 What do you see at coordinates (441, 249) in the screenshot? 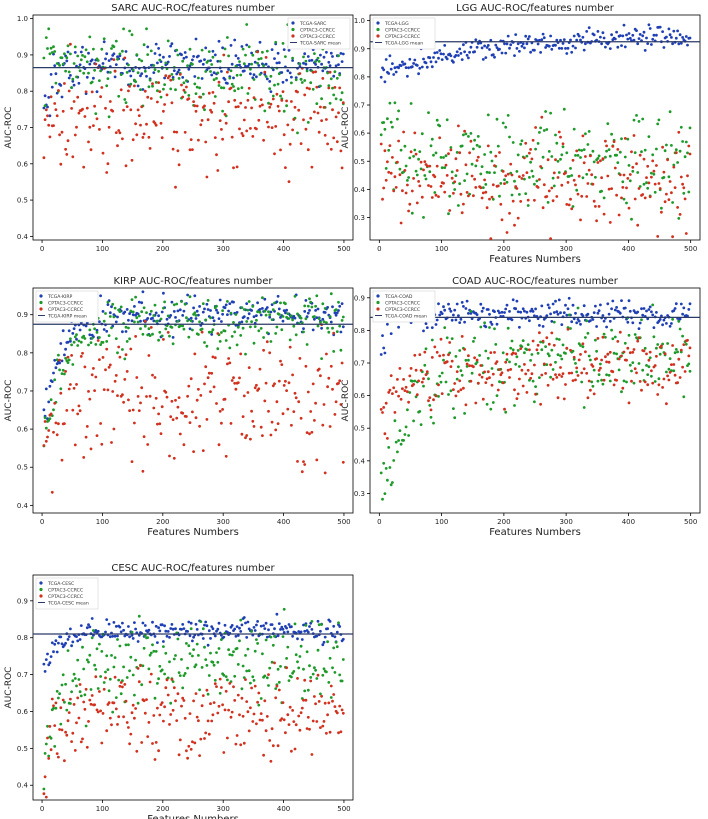
I see `x-tick-label: 100` at bounding box center [441, 249].